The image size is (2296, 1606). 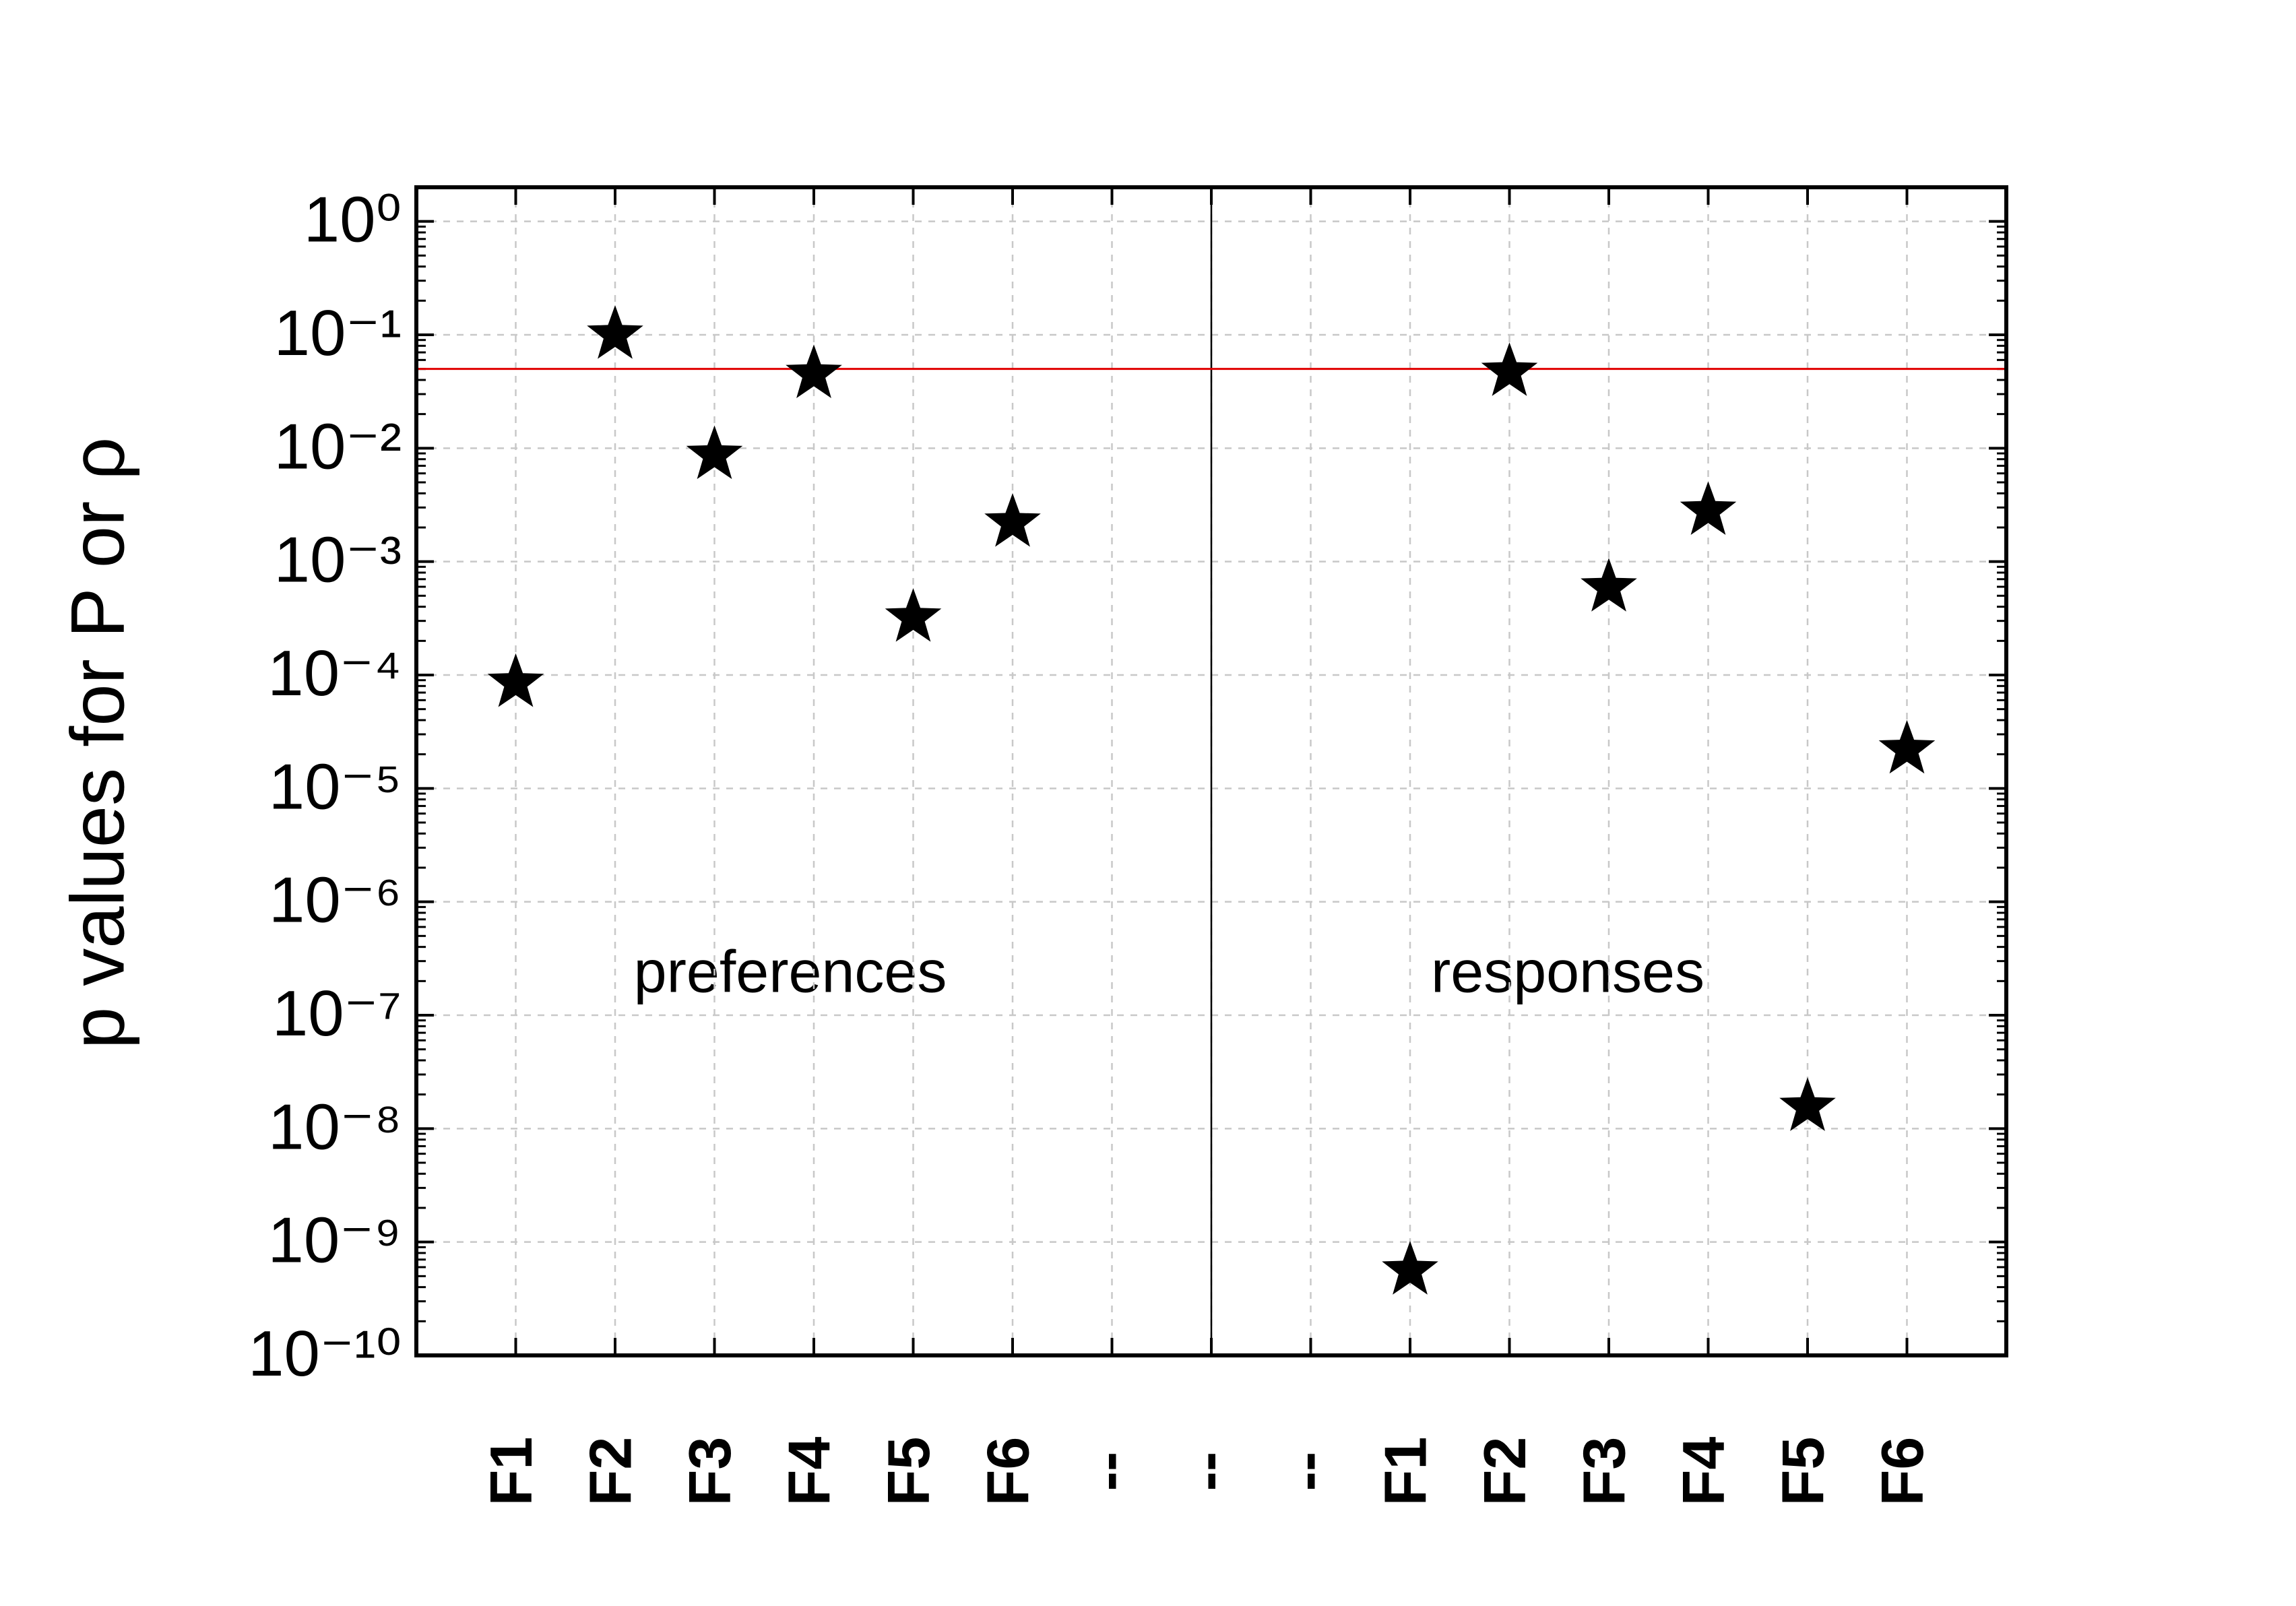 I want to click on annotation: preferences, so click(x=790, y=971).